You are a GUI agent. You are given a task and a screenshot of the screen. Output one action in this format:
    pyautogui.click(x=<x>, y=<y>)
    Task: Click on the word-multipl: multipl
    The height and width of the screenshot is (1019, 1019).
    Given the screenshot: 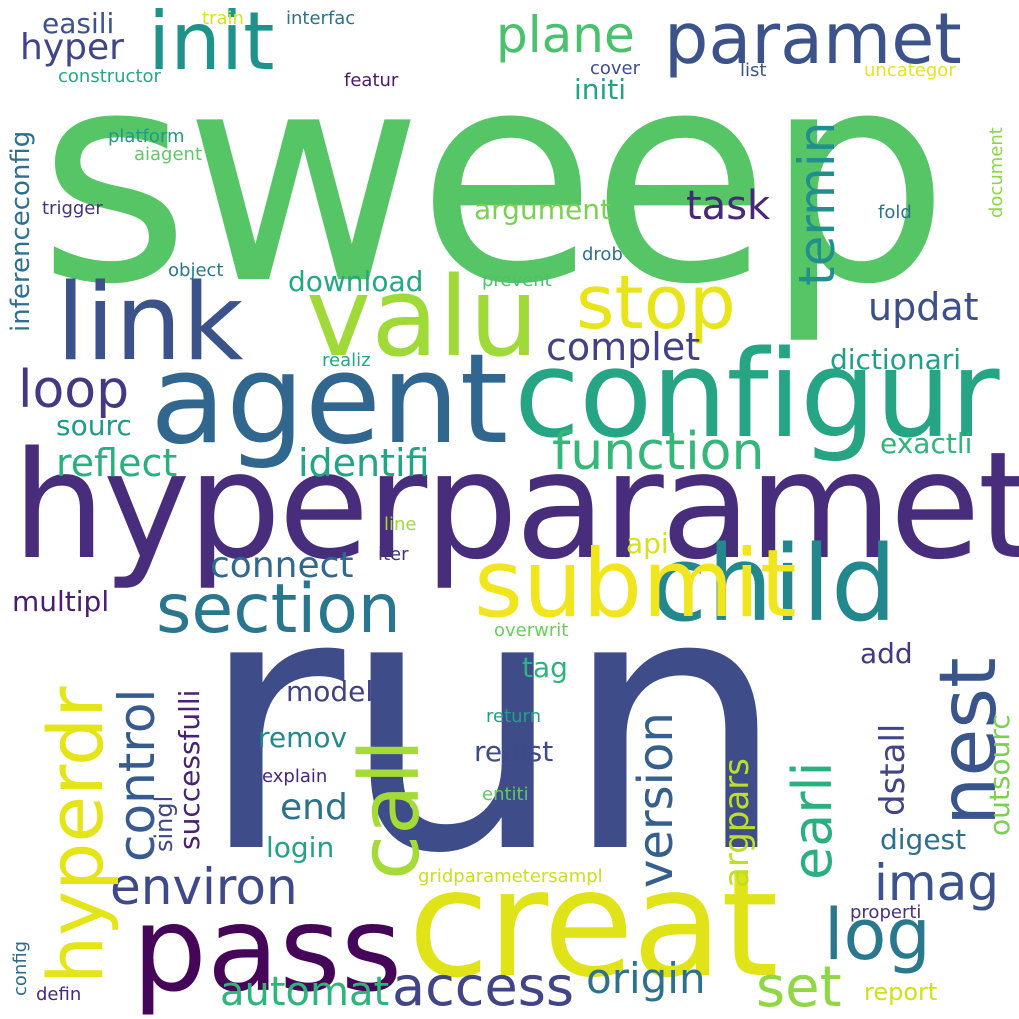 What is the action you would take?
    pyautogui.click(x=61, y=601)
    